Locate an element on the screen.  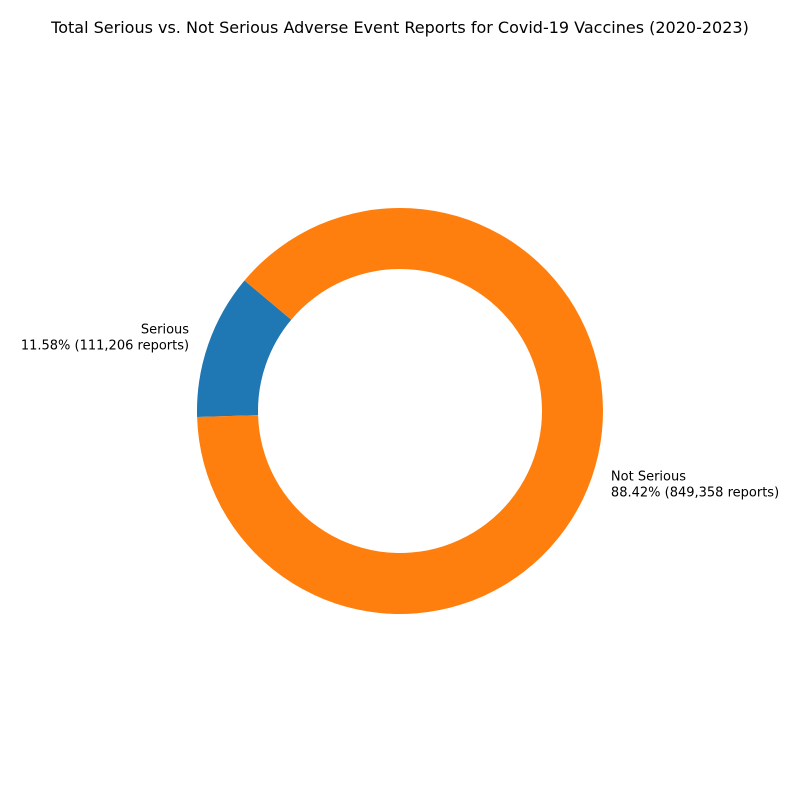
slice-label-serious: Serious 11.58% (111,206 reports) is located at coordinates (105, 338).